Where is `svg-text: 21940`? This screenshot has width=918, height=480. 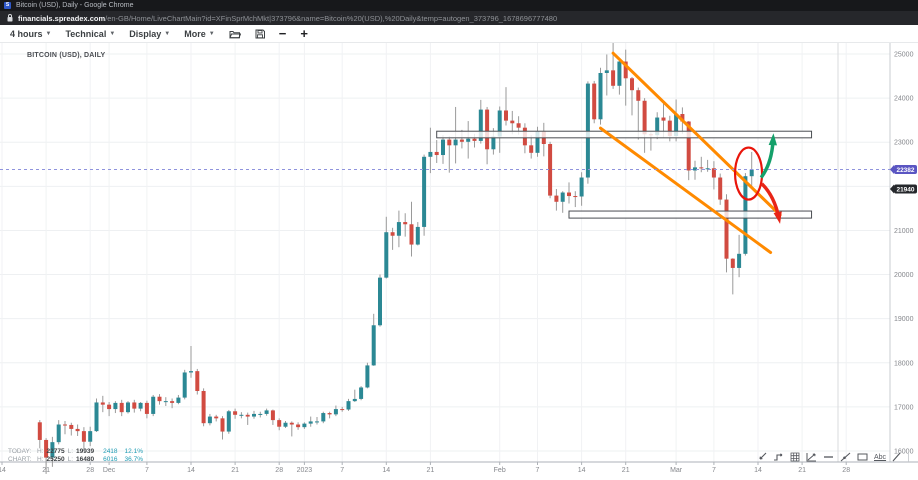
svg-text: 21940 is located at coordinates (905, 189).